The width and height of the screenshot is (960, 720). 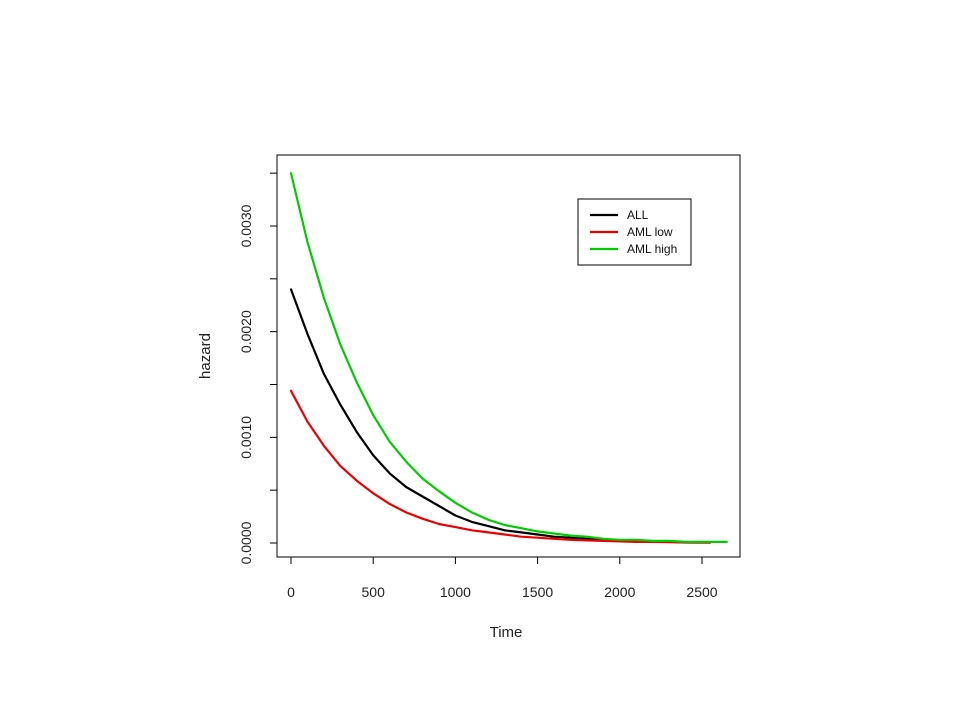 What do you see at coordinates (652, 249) in the screenshot?
I see `legend-label: AML high` at bounding box center [652, 249].